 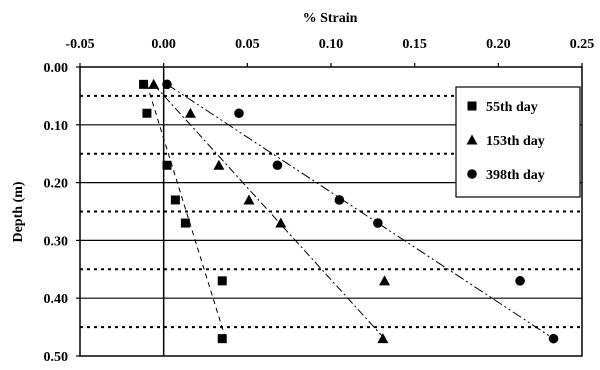 What do you see at coordinates (79, 44) in the screenshot?
I see `x-tick-label: -0.05` at bounding box center [79, 44].